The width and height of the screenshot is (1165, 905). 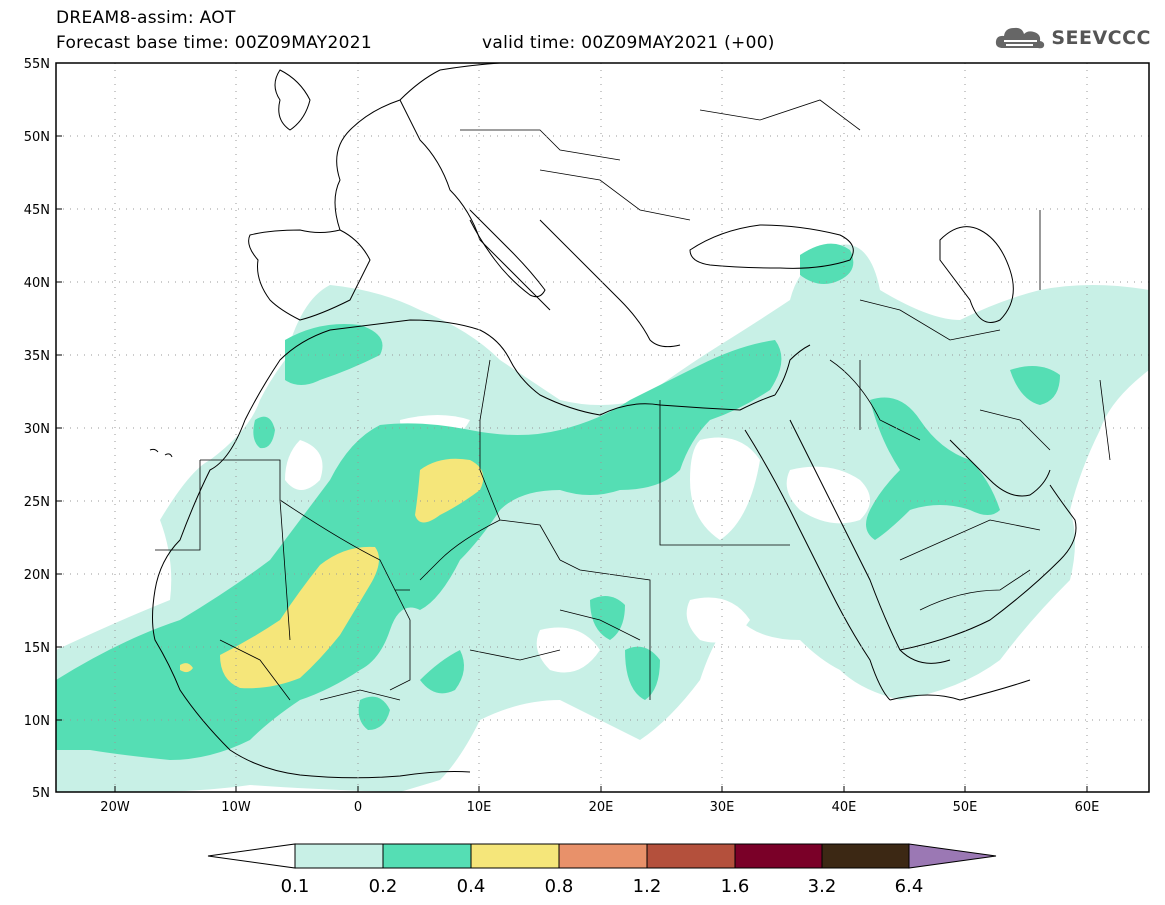 What do you see at coordinates (37, 575) in the screenshot?
I see `lat-label: 20N` at bounding box center [37, 575].